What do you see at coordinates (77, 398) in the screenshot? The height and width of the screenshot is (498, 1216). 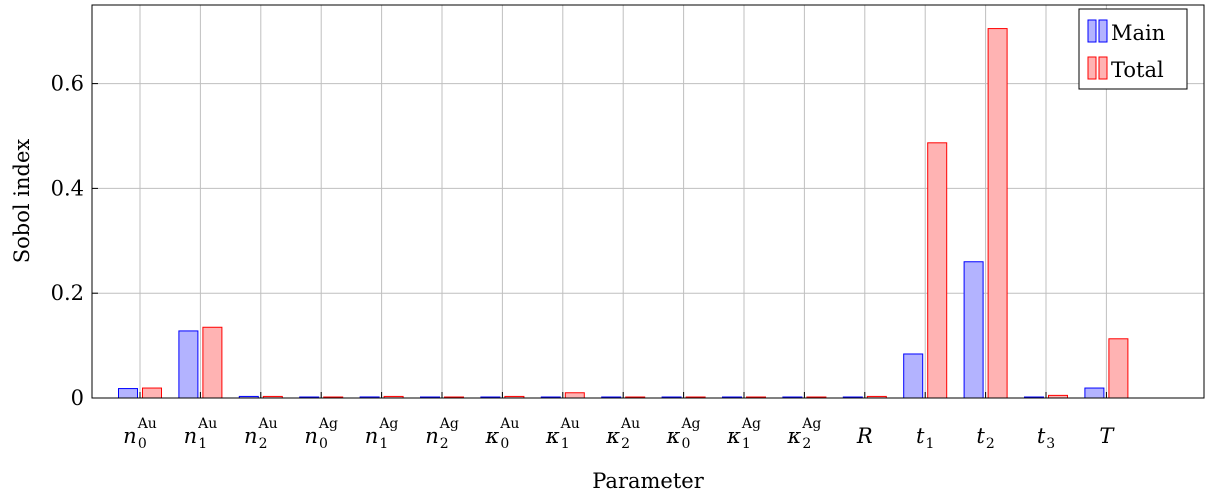 I see `y-tick-label: 0` at bounding box center [77, 398].